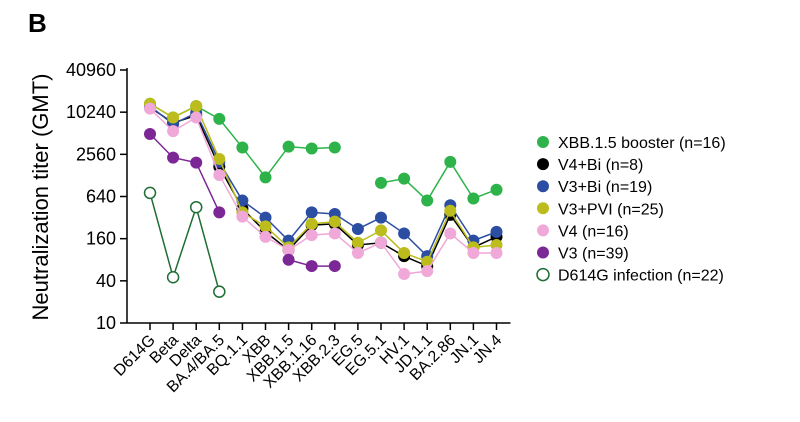 The width and height of the screenshot is (800, 422). What do you see at coordinates (600, 165) in the screenshot?
I see `legend-label: V4+Bi (n=8)` at bounding box center [600, 165].